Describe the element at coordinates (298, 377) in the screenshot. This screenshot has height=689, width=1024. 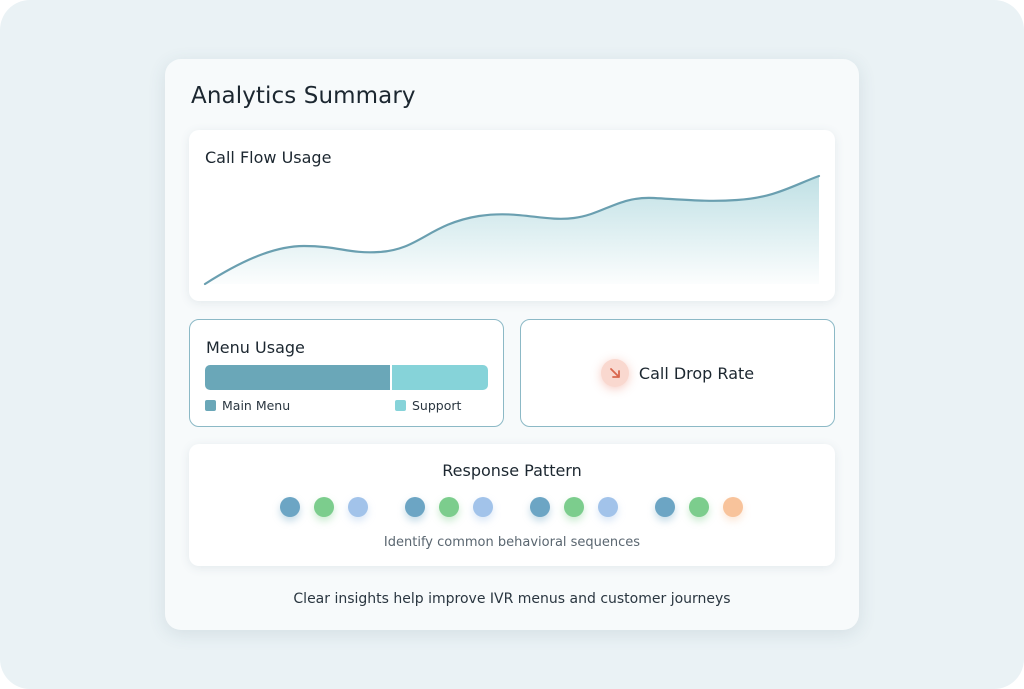
I see `menu-usage-segment-main-menu` at that location.